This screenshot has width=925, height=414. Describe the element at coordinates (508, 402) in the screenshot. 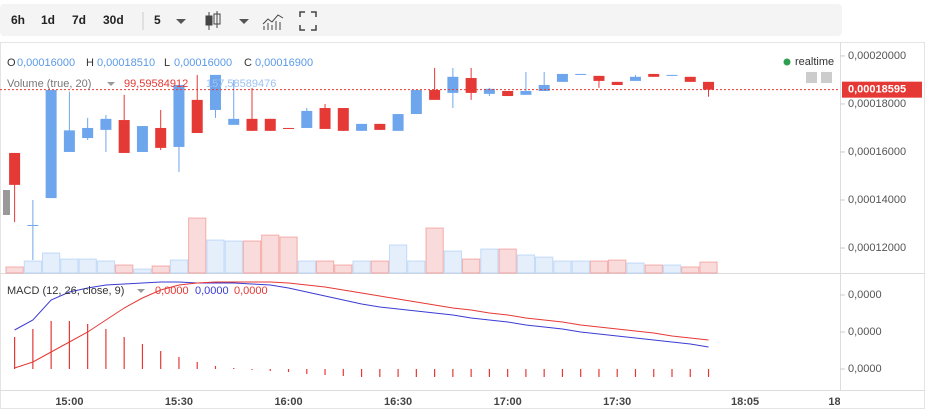

I see `x-tick-label: 17:00` at that location.